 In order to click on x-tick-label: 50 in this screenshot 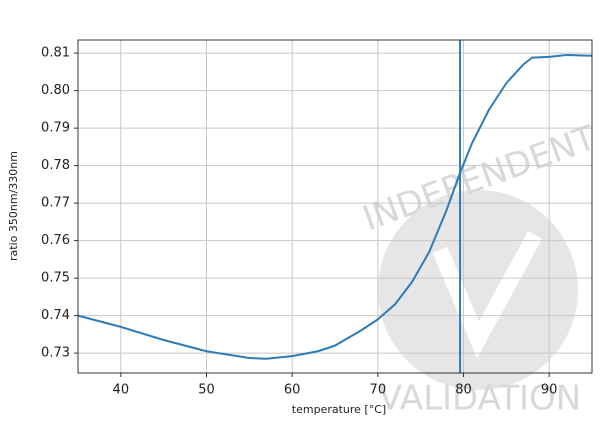, I will do `click(206, 390)`.